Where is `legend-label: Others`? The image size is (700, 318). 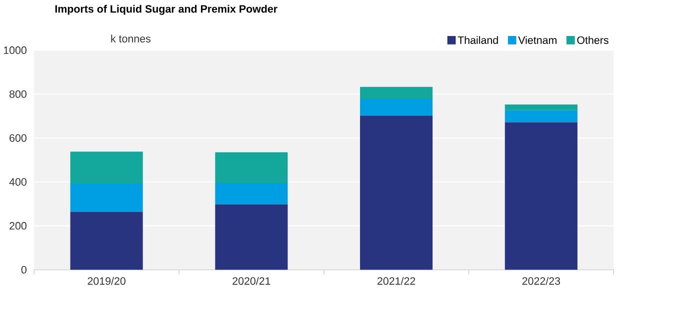
legend-label: Others is located at coordinates (592, 40).